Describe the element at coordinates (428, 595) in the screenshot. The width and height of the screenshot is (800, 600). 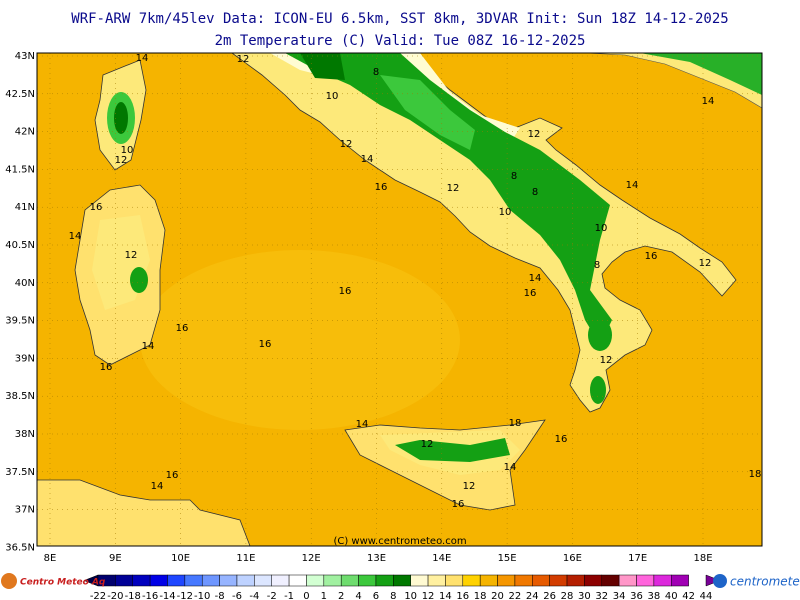
I see `colorbar-label: 12` at that location.